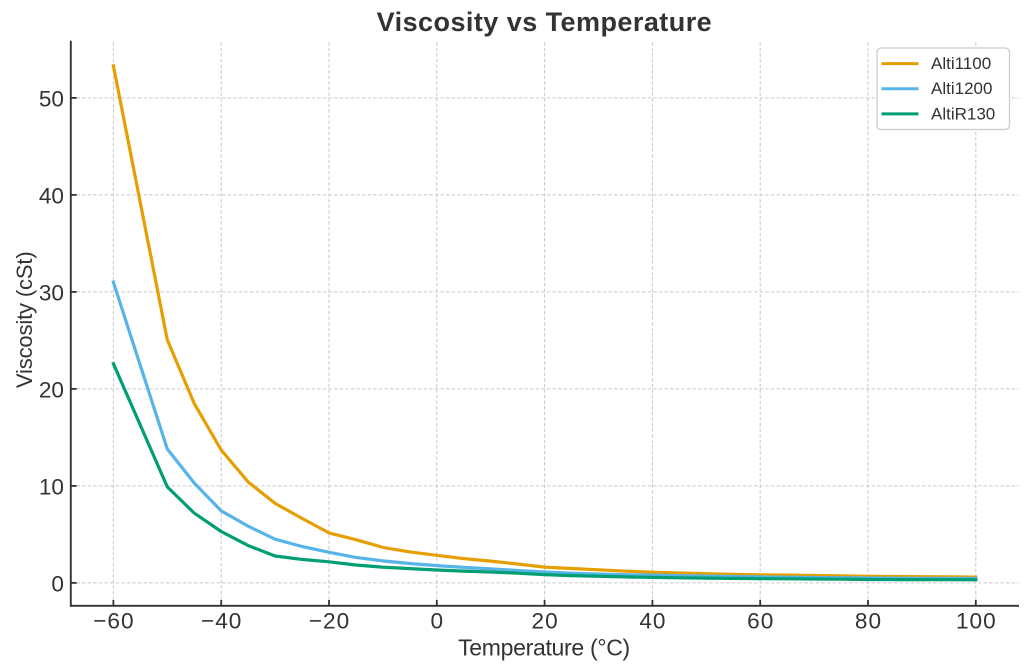 Image resolution: width=1030 pixels, height=670 pixels. I want to click on svg-text: Alti1200, so click(961, 88).